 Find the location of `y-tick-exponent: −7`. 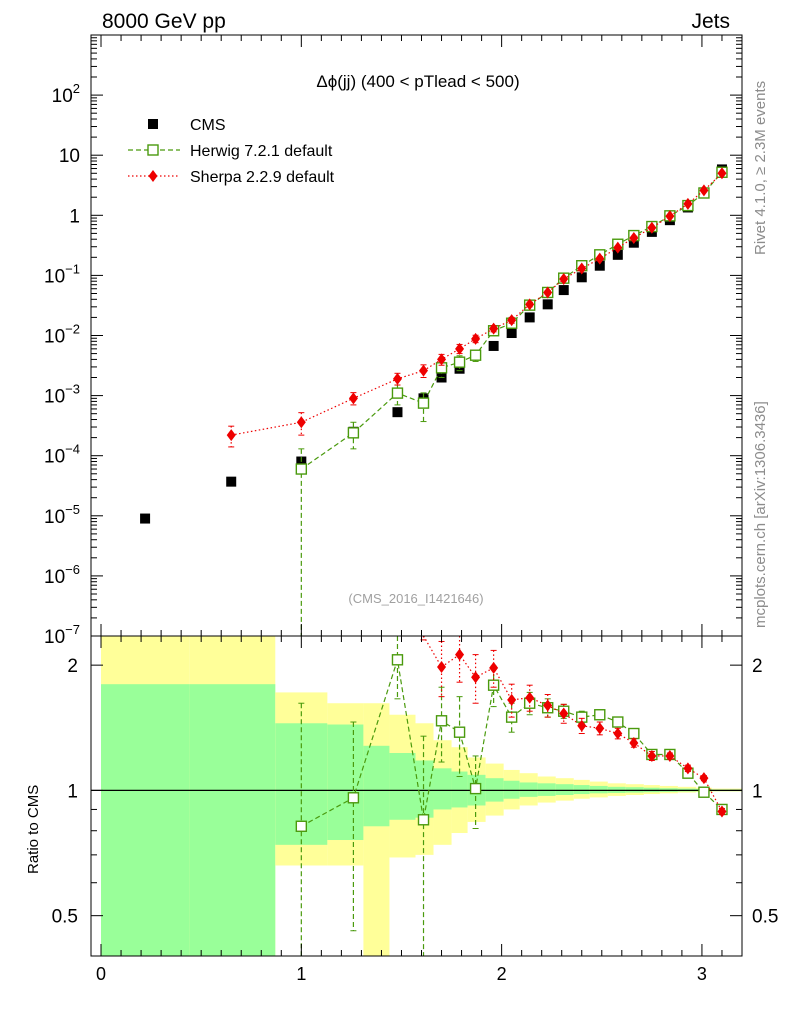

y-tick-exponent: −7 is located at coordinates (72, 629).